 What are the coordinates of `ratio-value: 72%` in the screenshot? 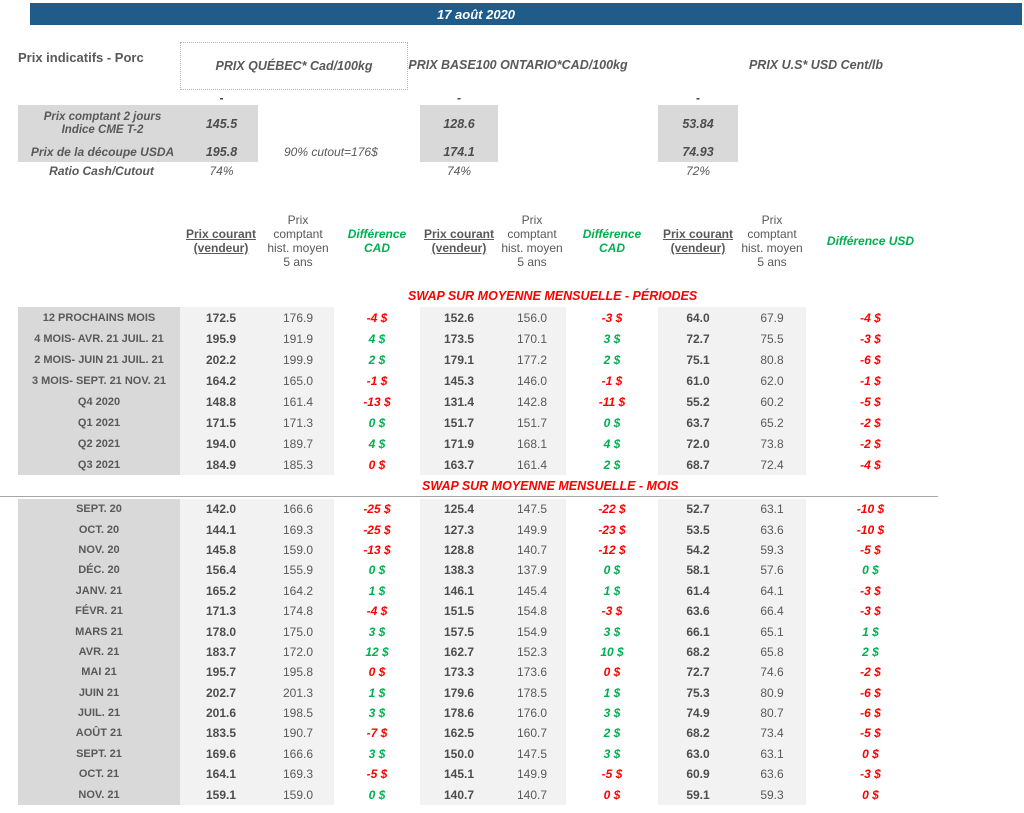 It's located at (698, 171).